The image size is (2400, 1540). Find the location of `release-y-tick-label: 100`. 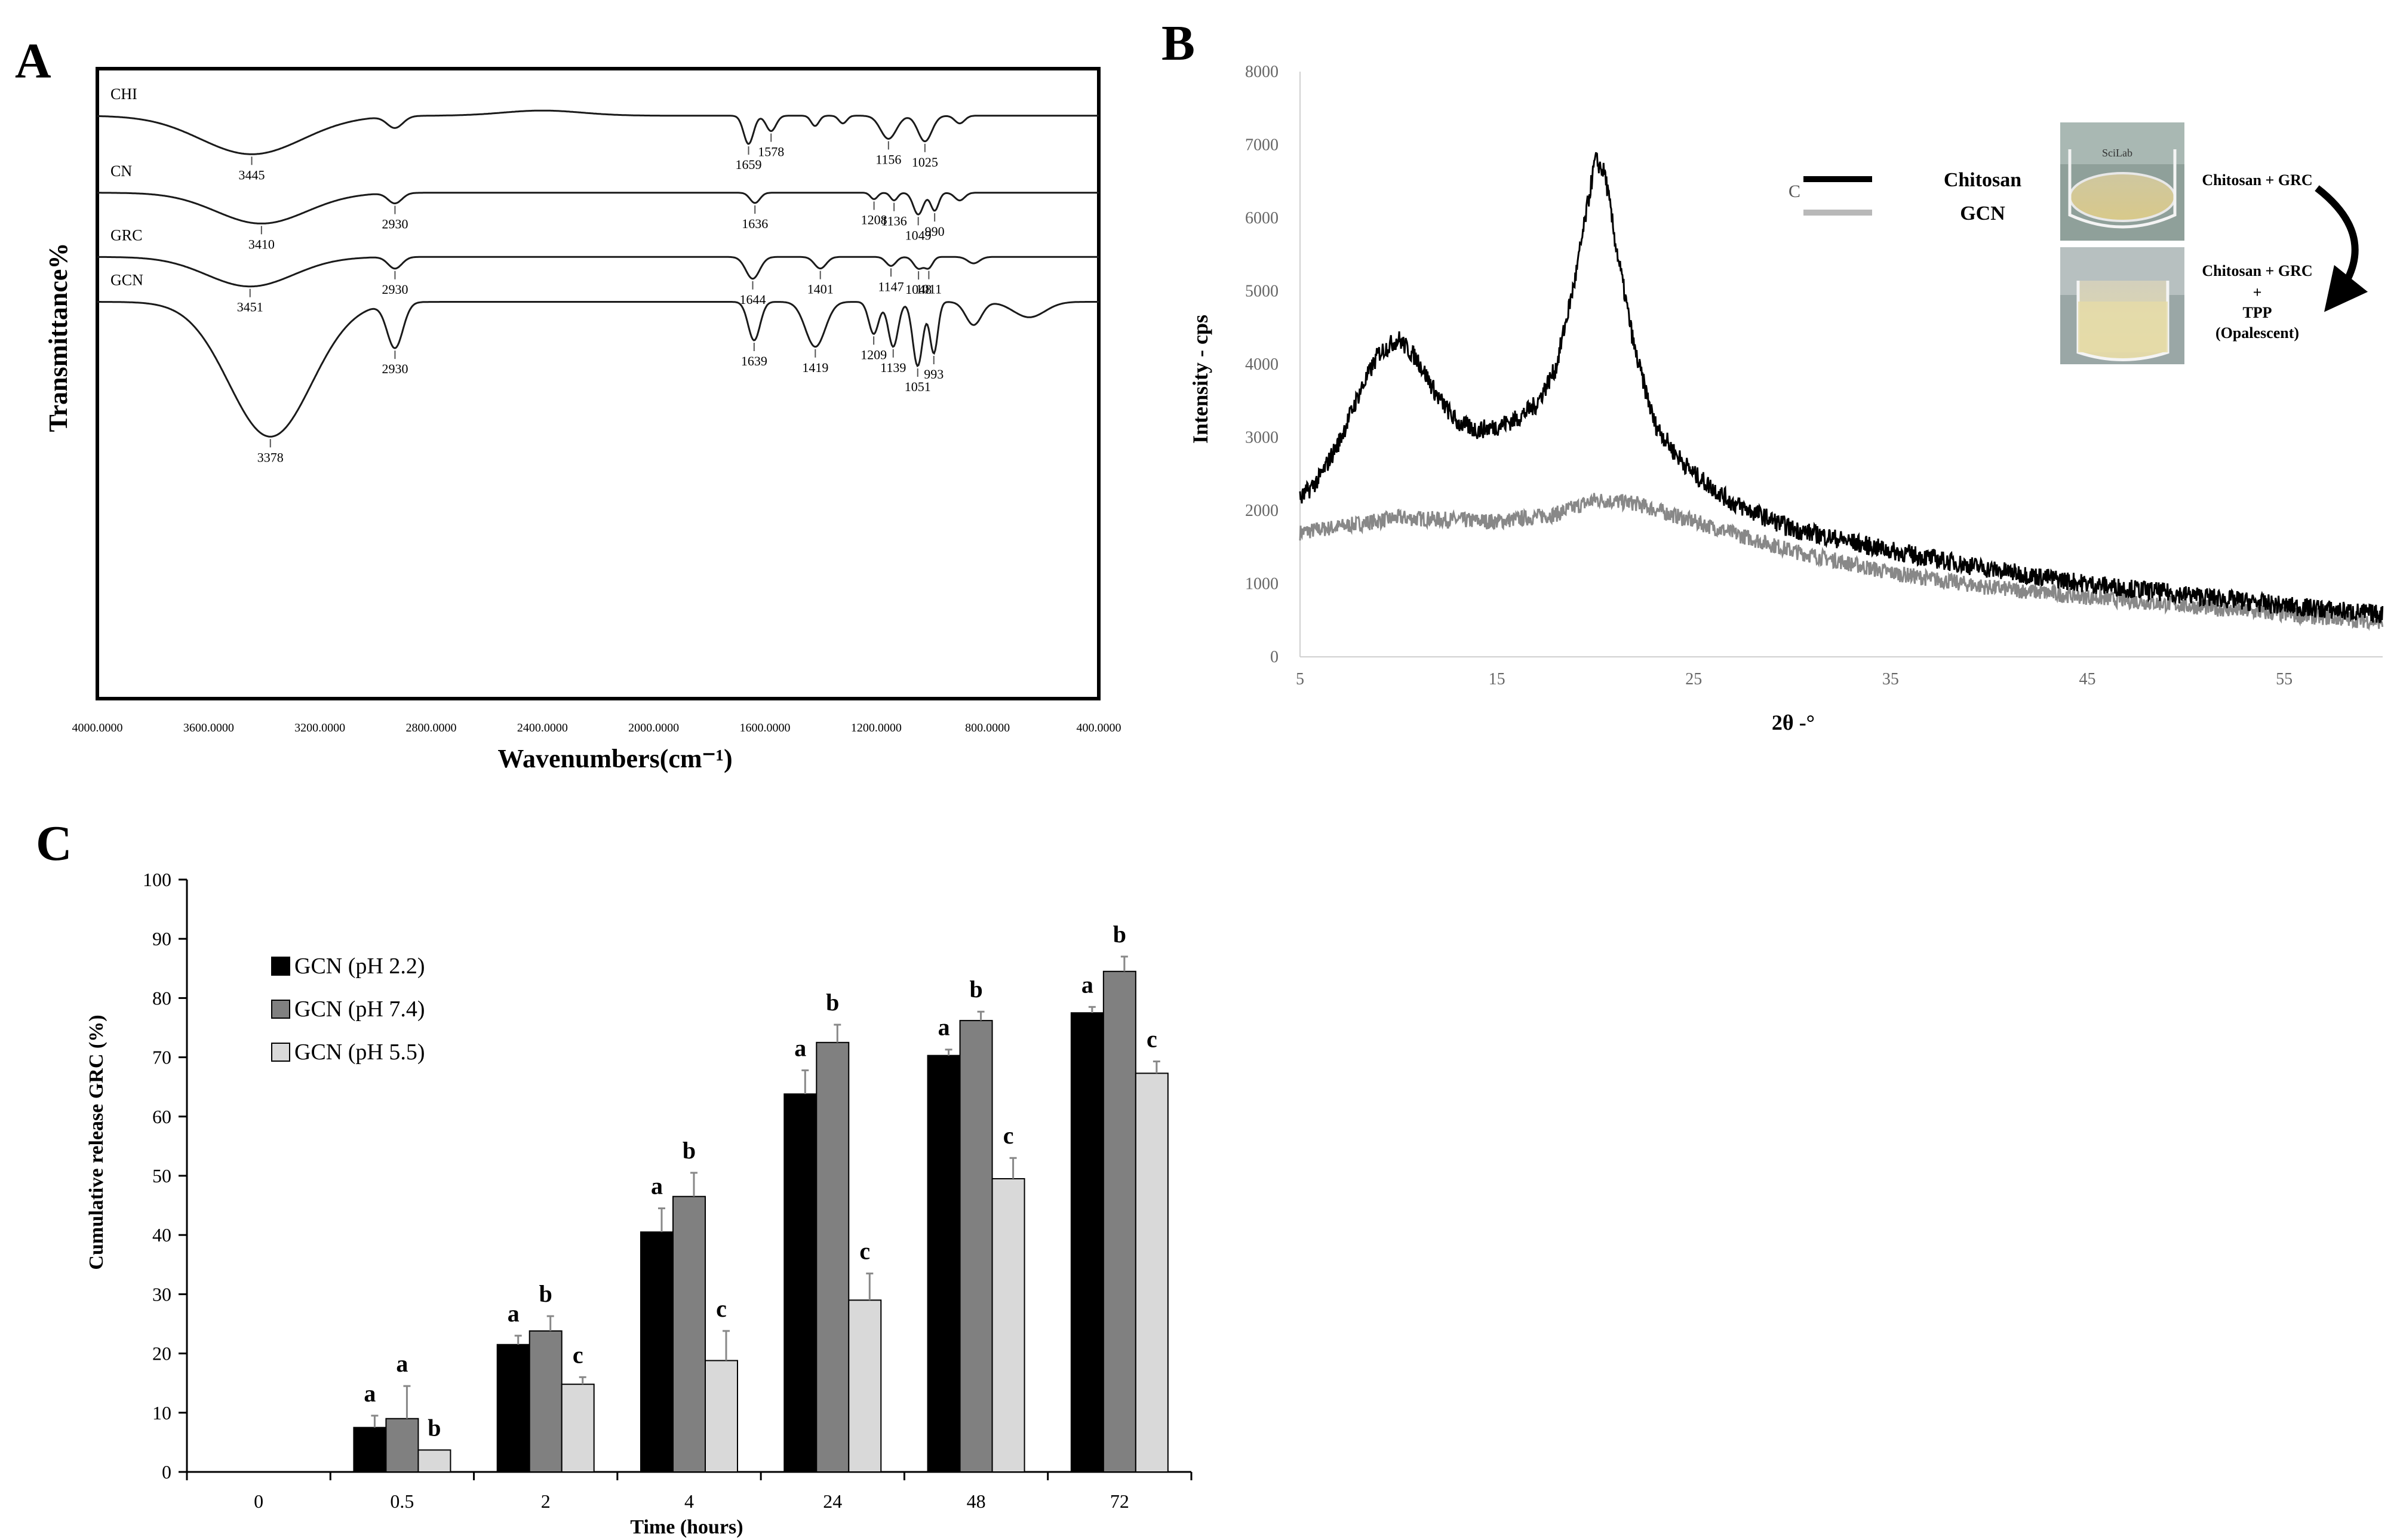

release-y-tick-label: 100 is located at coordinates (157, 880).